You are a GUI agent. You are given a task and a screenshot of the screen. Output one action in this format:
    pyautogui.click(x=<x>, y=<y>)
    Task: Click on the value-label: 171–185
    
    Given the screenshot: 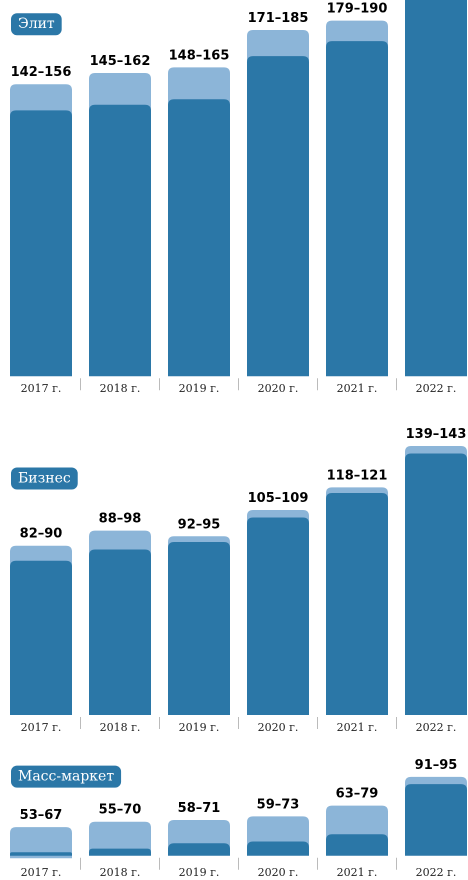 What is the action you would take?
    pyautogui.click(x=278, y=18)
    